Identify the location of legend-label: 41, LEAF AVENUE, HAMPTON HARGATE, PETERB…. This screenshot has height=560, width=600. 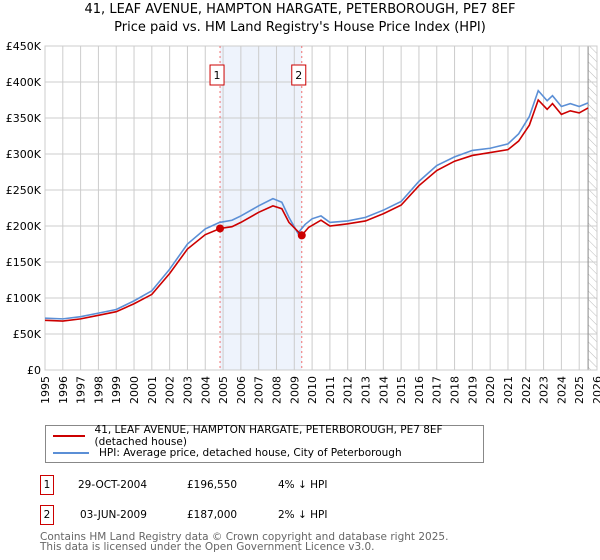
(268, 436).